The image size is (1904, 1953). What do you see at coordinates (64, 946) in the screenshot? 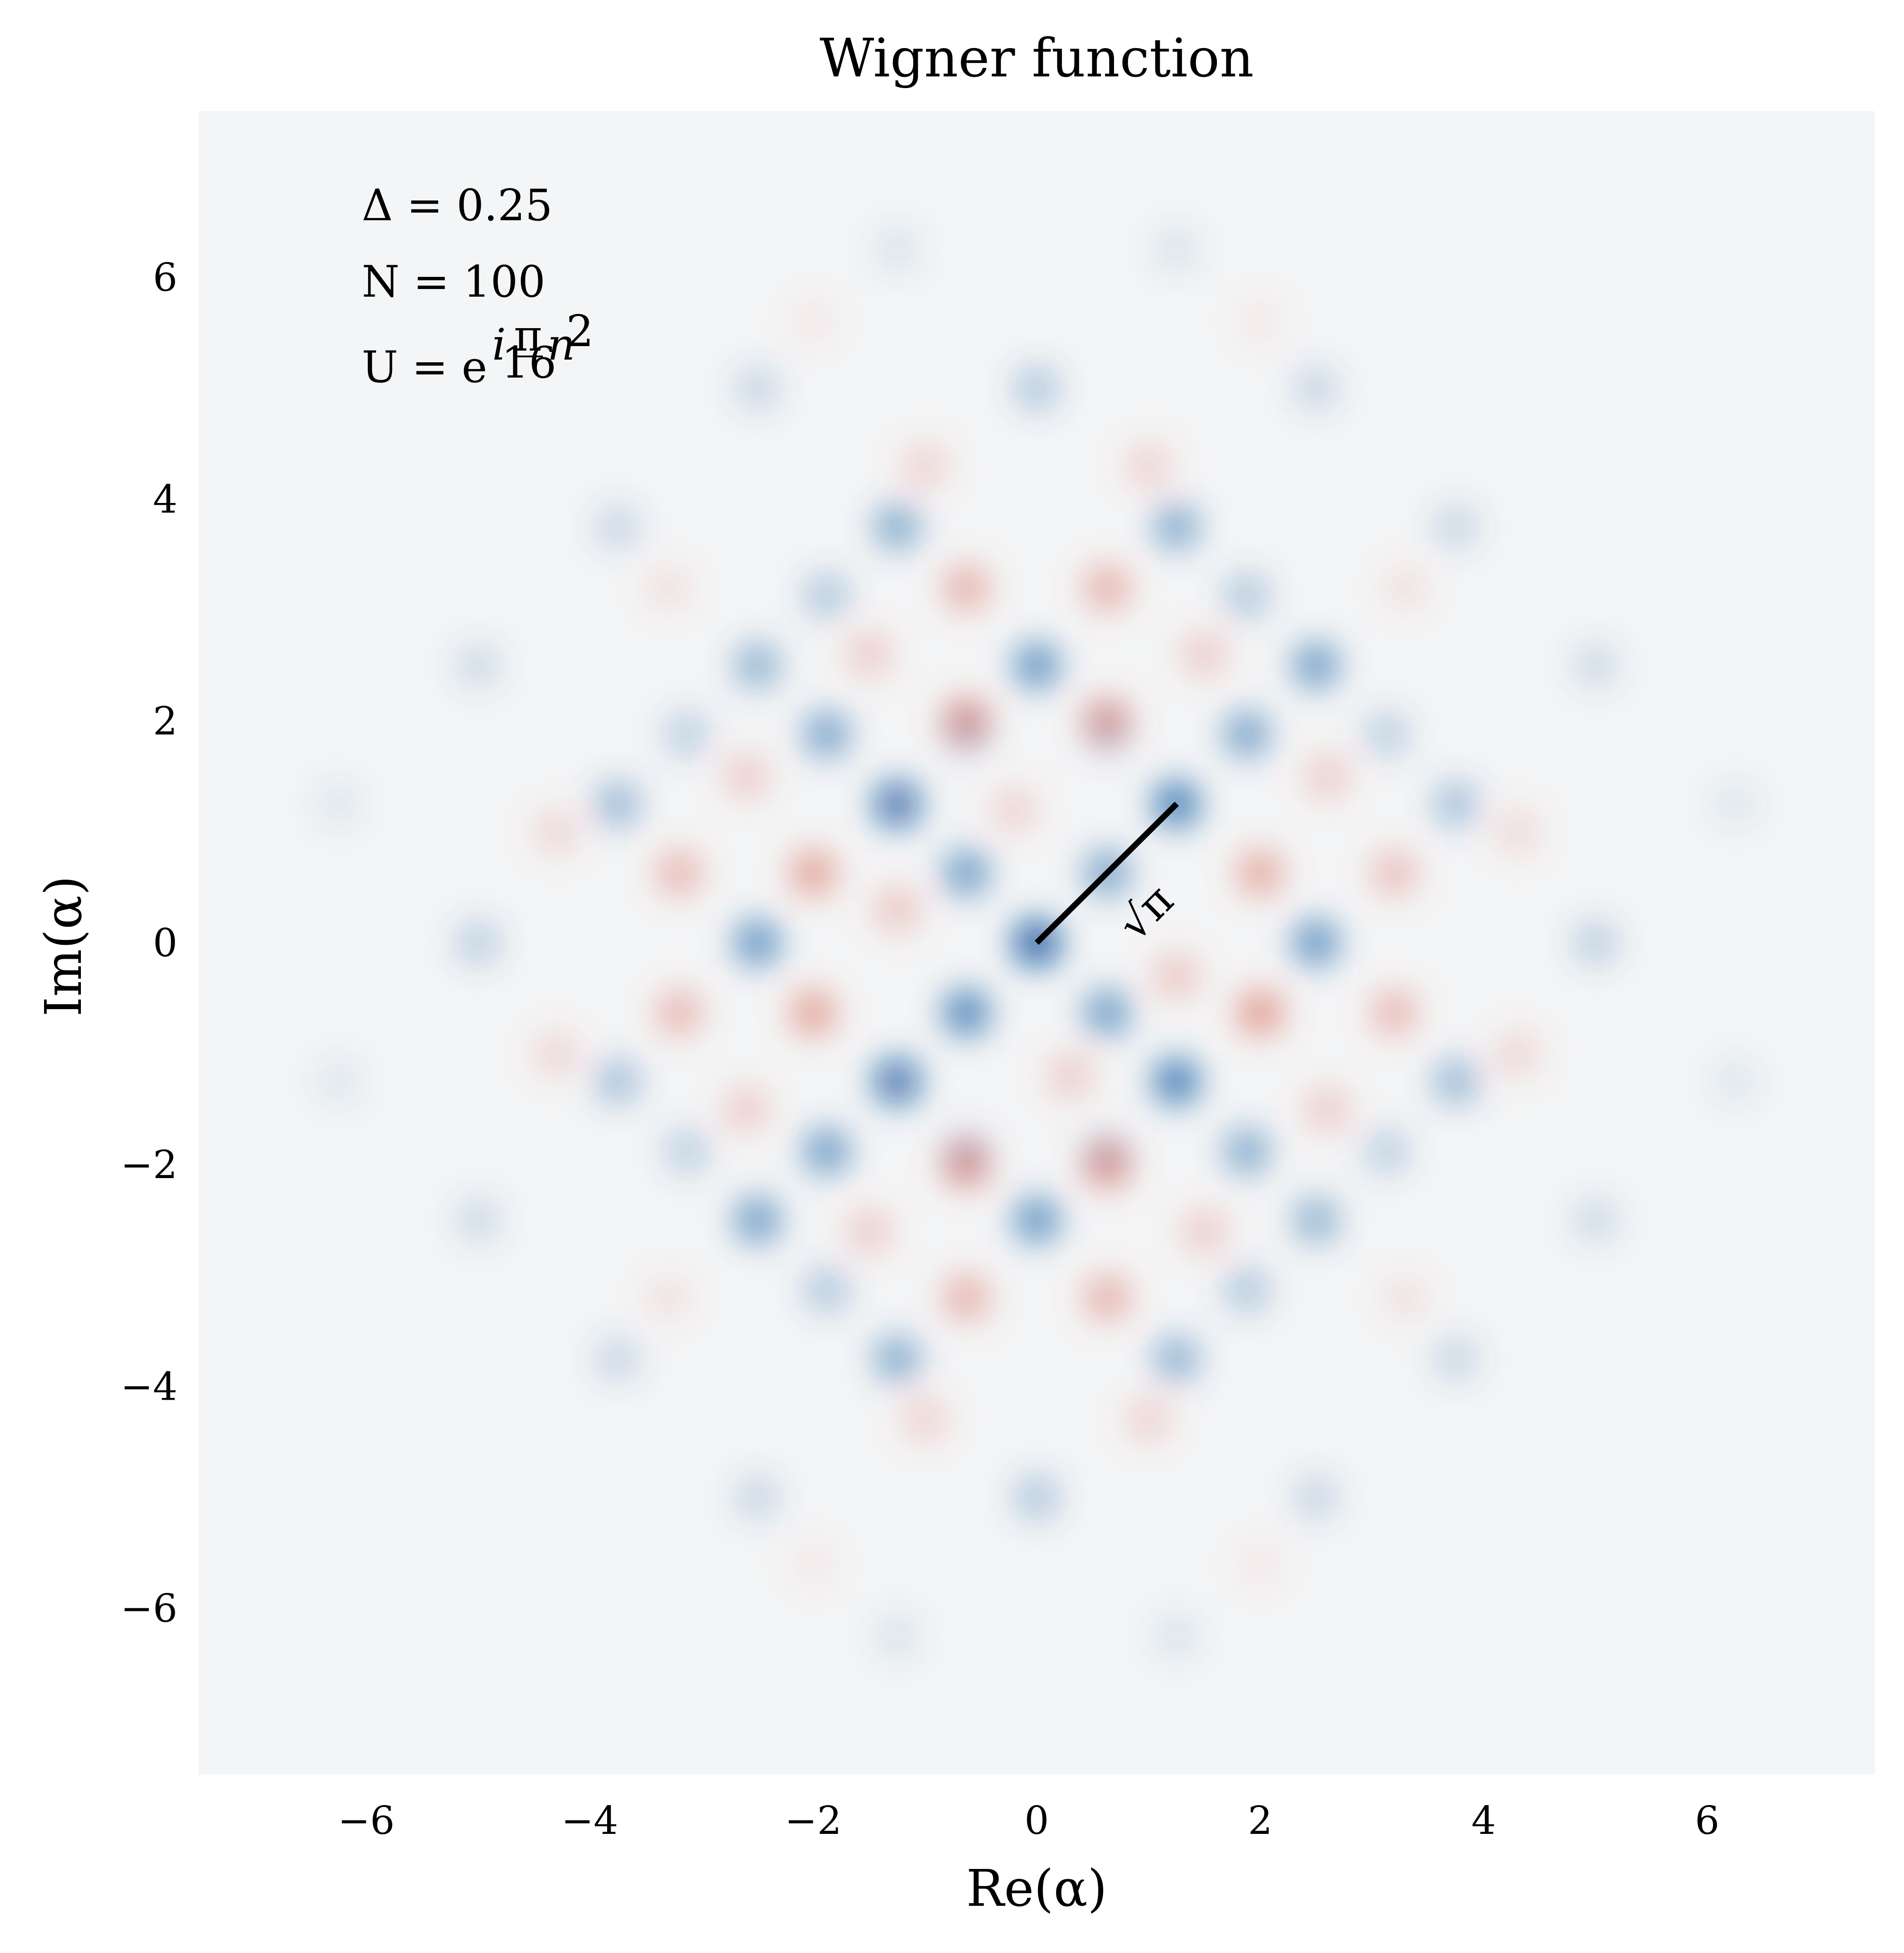
I see `y-axis-label: Im(α)` at bounding box center [64, 946].